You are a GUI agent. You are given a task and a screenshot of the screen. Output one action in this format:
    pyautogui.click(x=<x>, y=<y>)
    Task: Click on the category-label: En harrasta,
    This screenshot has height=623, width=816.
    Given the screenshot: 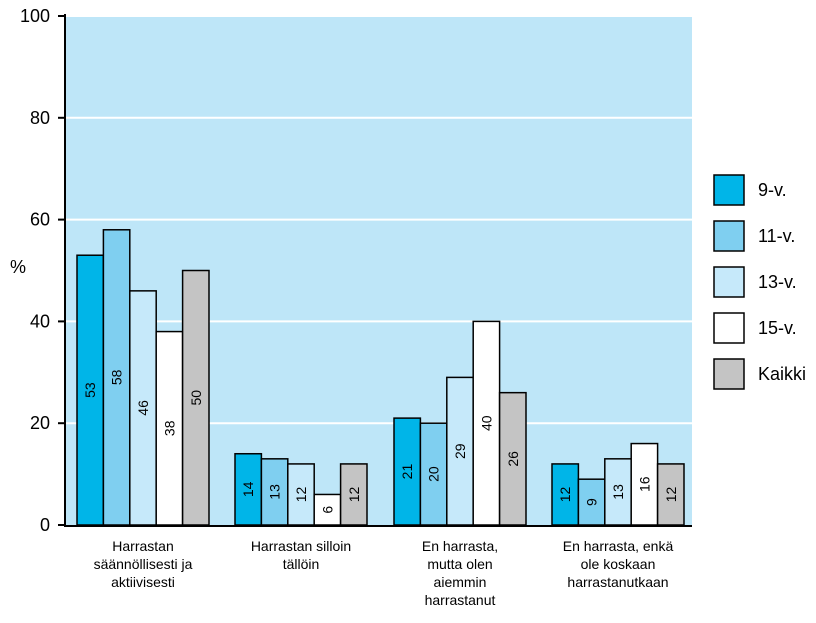 What is the action you would take?
    pyautogui.click(x=460, y=546)
    